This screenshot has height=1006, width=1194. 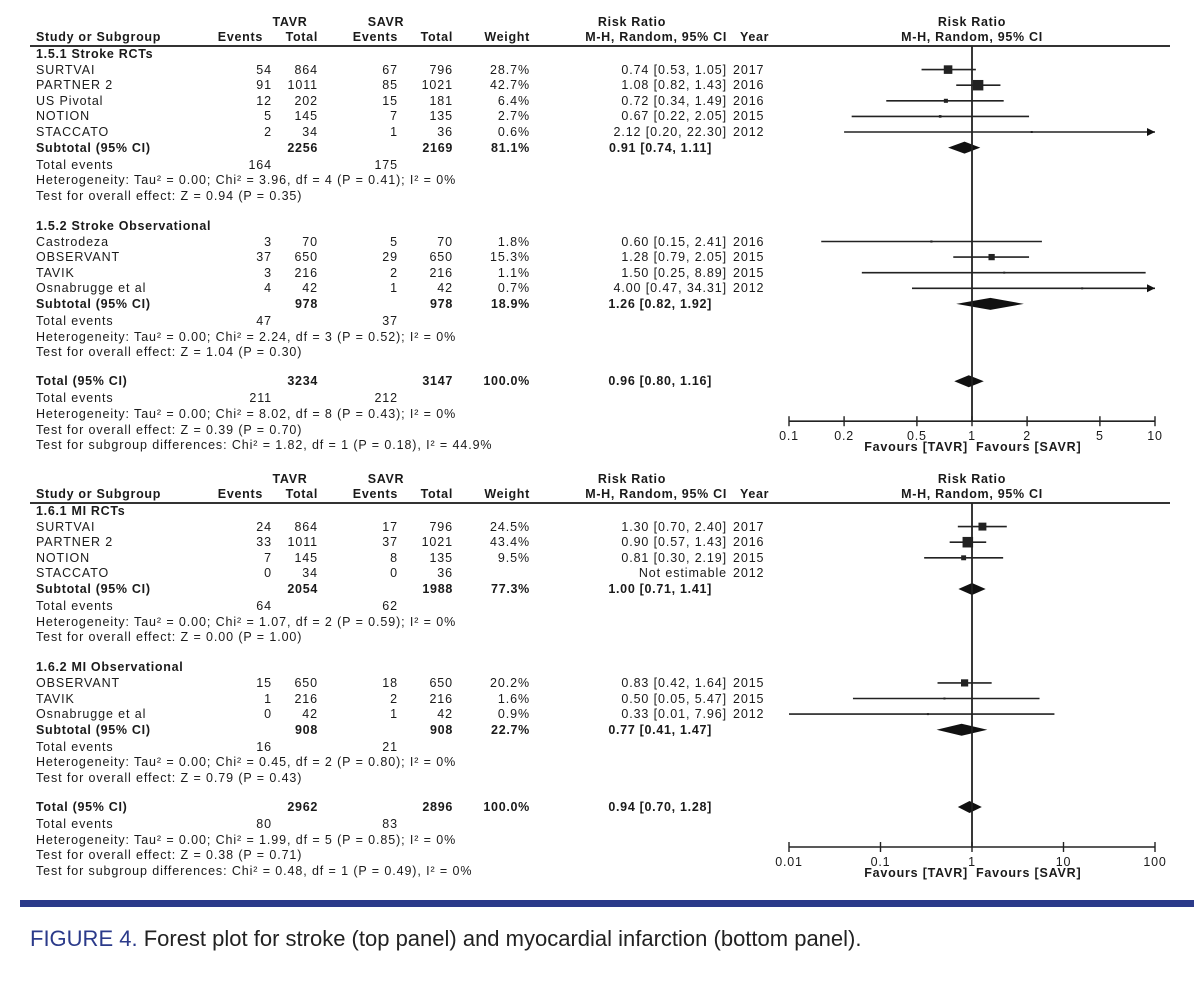 What do you see at coordinates (660, 303) in the screenshot?
I see `subtotal-rr: 1.26 [0.82, 1.92]` at bounding box center [660, 303].